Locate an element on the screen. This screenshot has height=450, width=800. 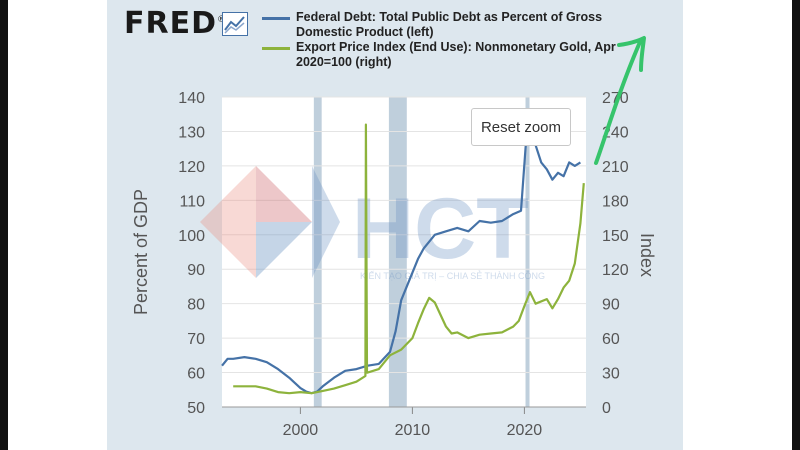
left-axis-title: Percent of GDP is located at coordinates (141, 252).